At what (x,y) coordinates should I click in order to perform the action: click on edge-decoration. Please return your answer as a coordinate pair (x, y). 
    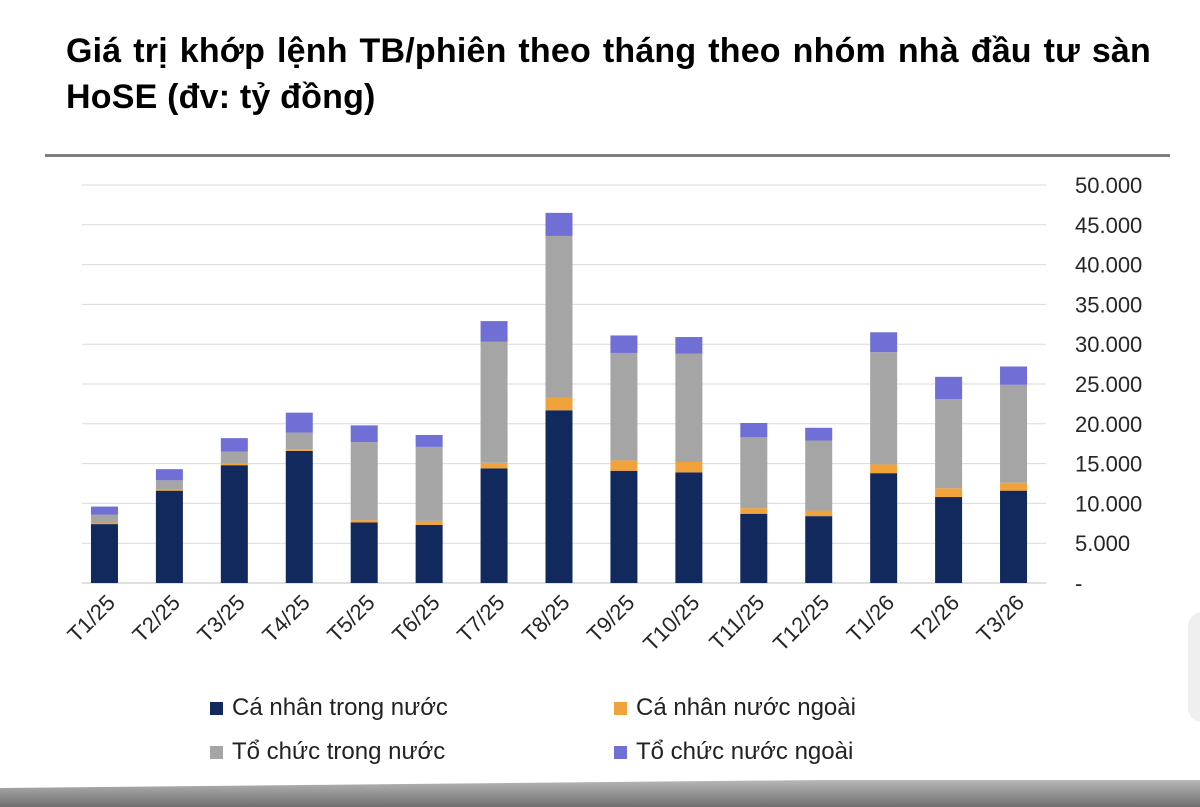
    Looking at the image, I should click on (1194, 667).